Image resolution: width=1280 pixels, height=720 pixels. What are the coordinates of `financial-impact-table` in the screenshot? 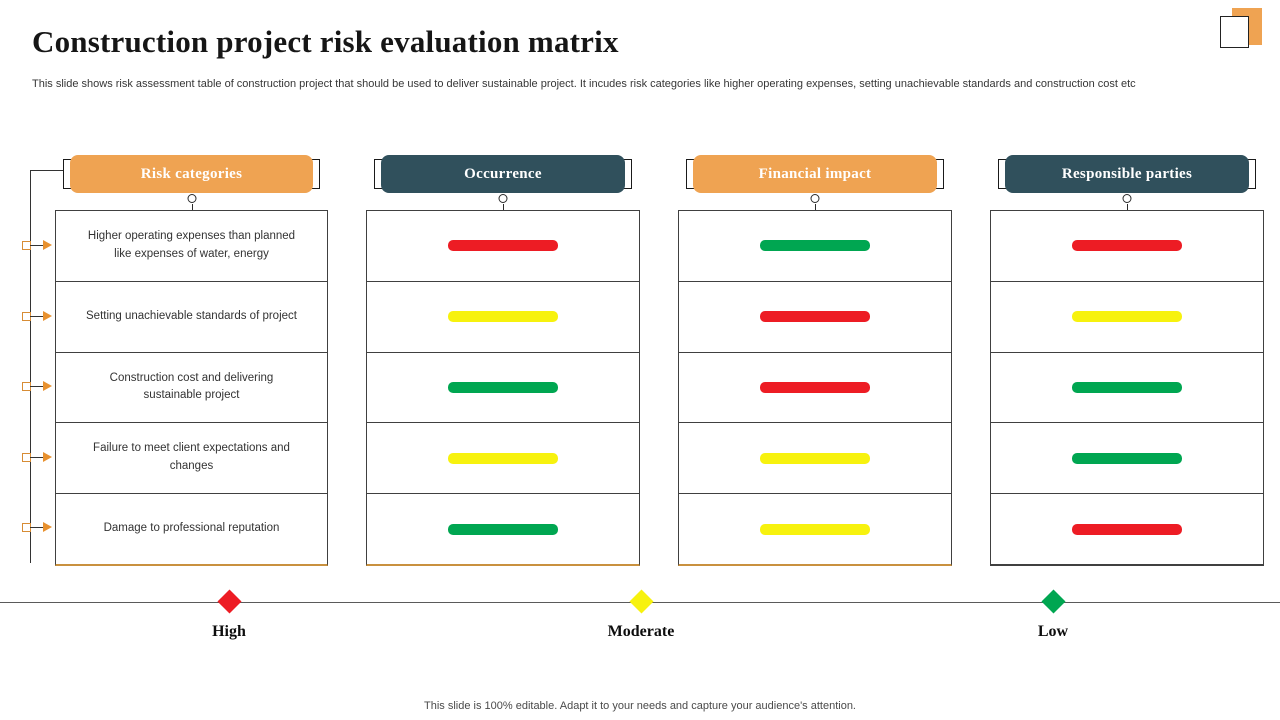 It's located at (815, 388).